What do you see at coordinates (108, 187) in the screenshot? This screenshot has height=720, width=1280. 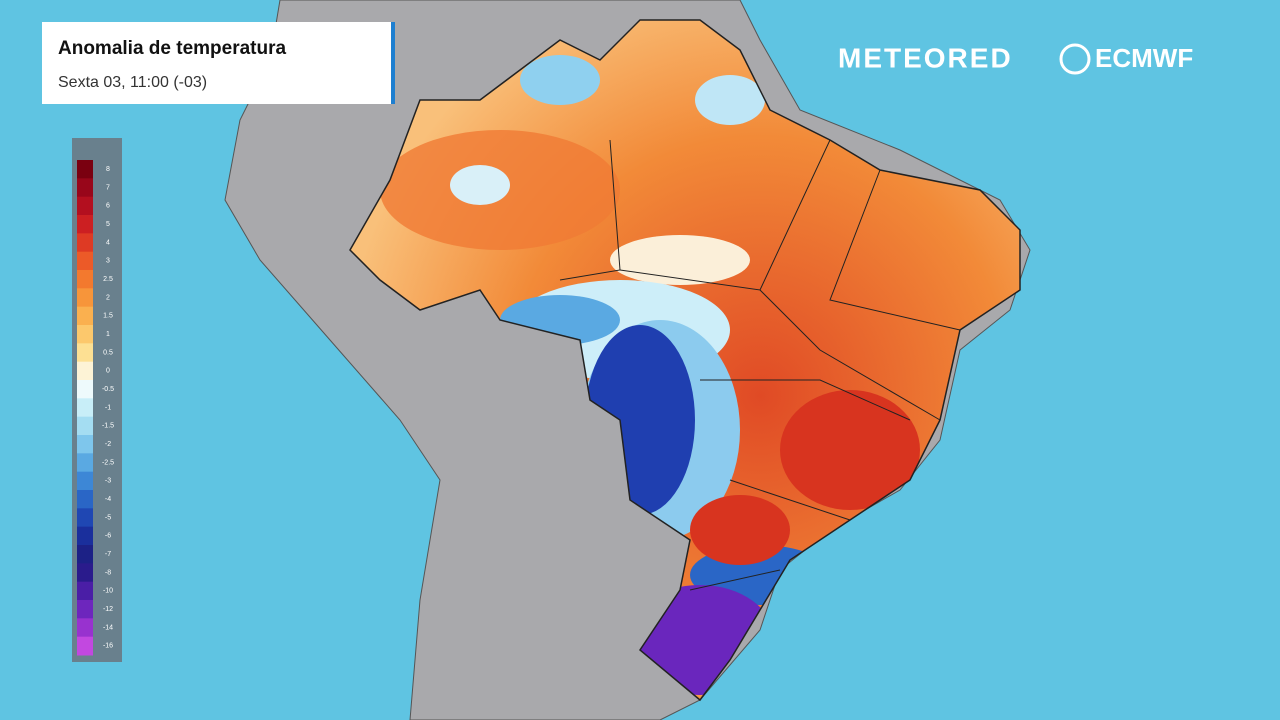 I see `legend-label: 7` at bounding box center [108, 187].